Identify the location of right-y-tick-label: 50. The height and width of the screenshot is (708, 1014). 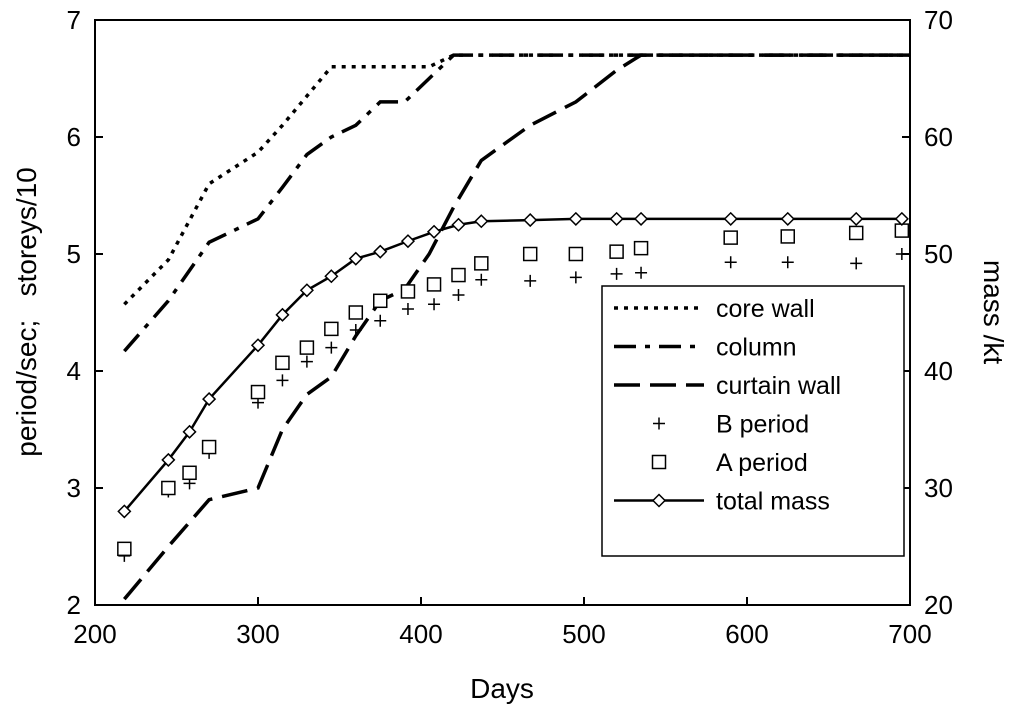
(938, 254).